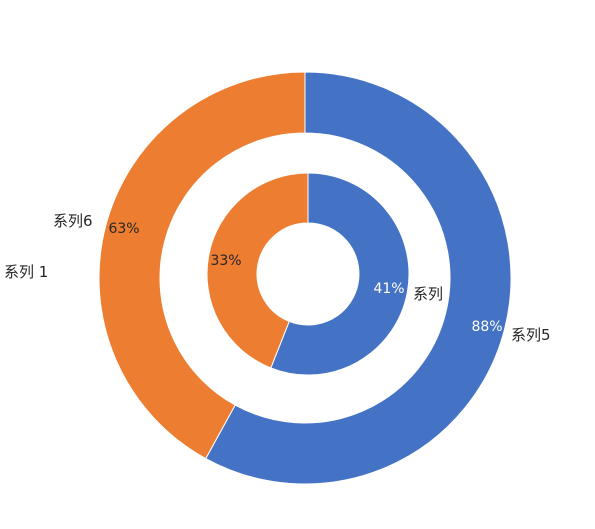 Image resolution: width=595 pixels, height=529 pixels. Describe the element at coordinates (123, 229) in the screenshot. I see `outer-ring-percent-label-1: 63%` at that location.